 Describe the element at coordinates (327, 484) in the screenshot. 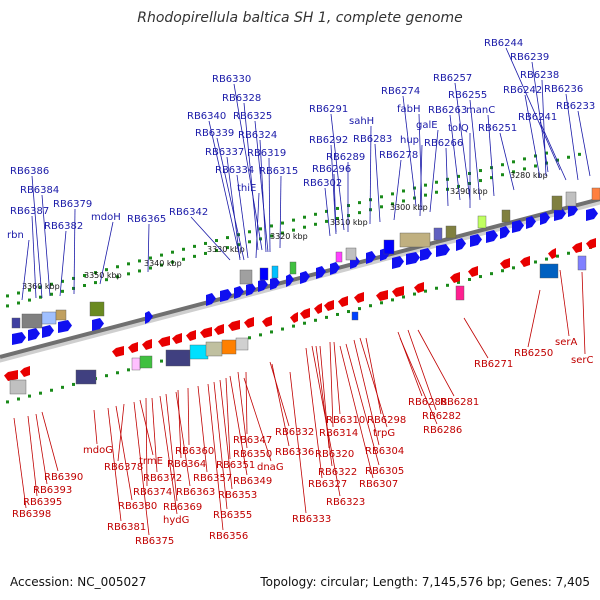

I see `reverse-gene-label: RB6327` at that location.